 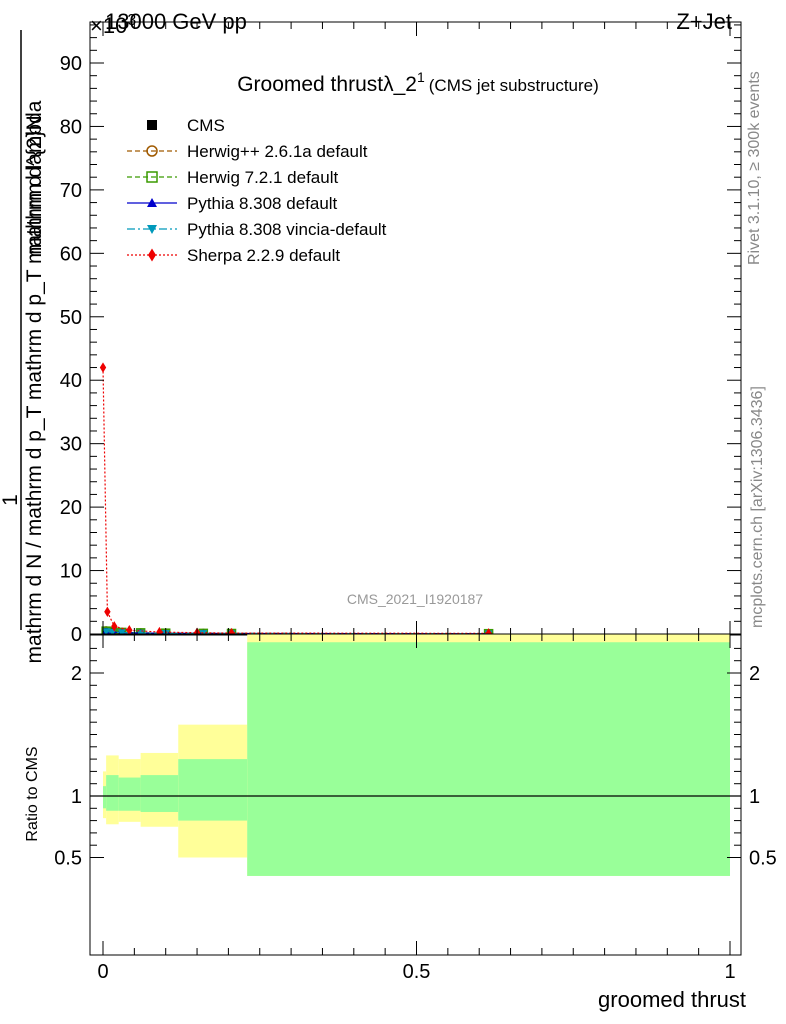 I want to click on y-tick-label: 90, so click(x=71, y=64).